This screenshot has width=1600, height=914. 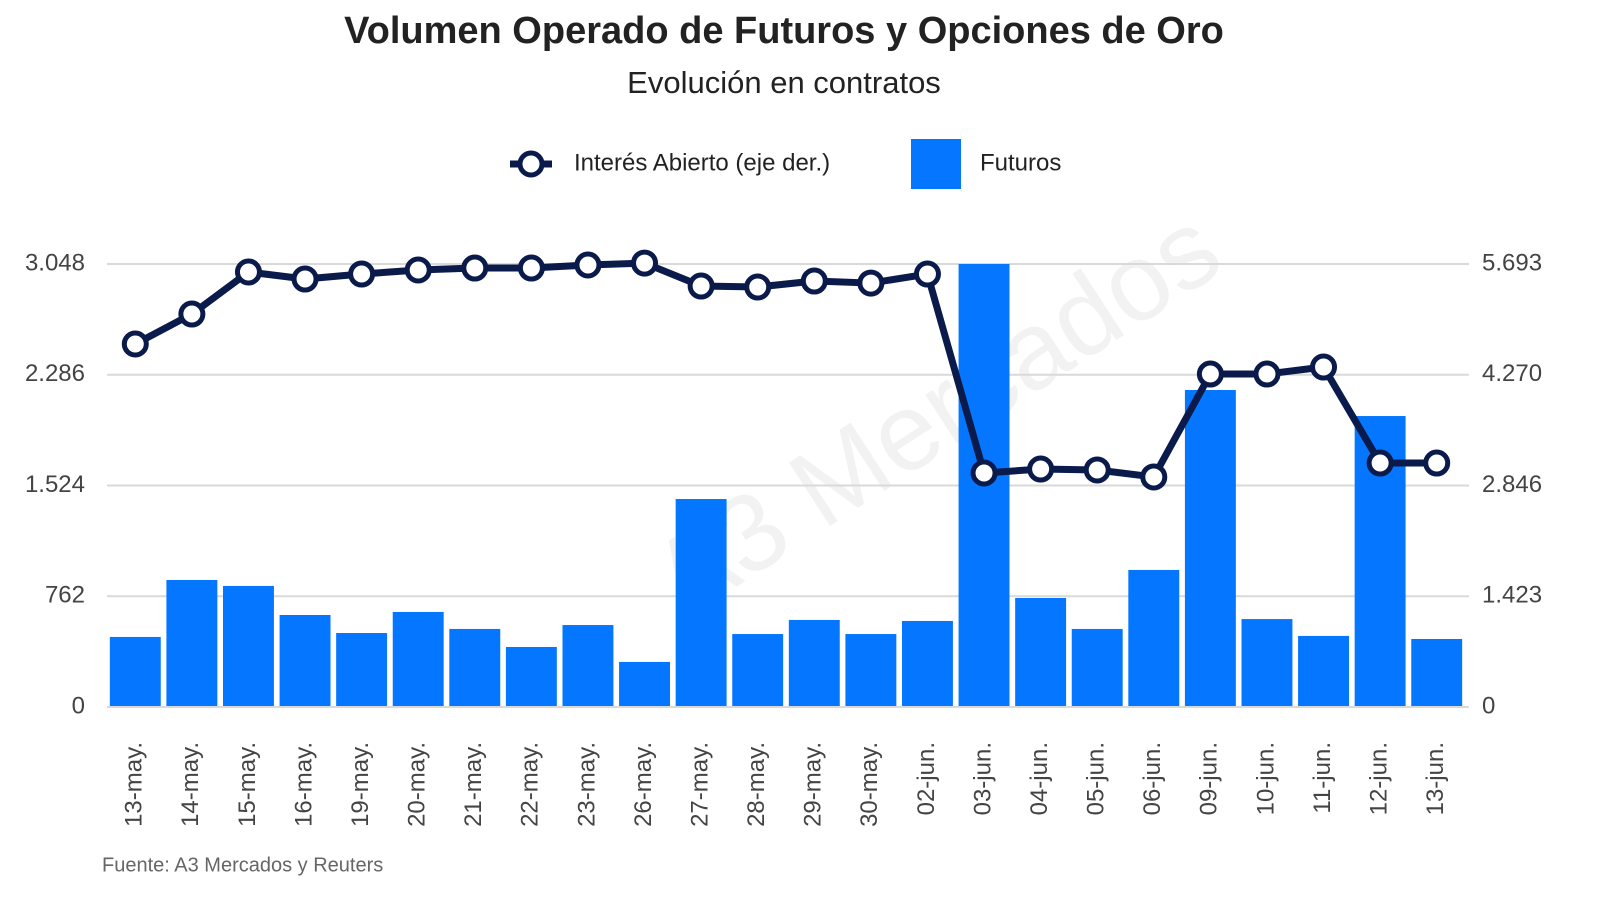 I want to click on x-tick-label: 20-may., so click(x=417, y=784).